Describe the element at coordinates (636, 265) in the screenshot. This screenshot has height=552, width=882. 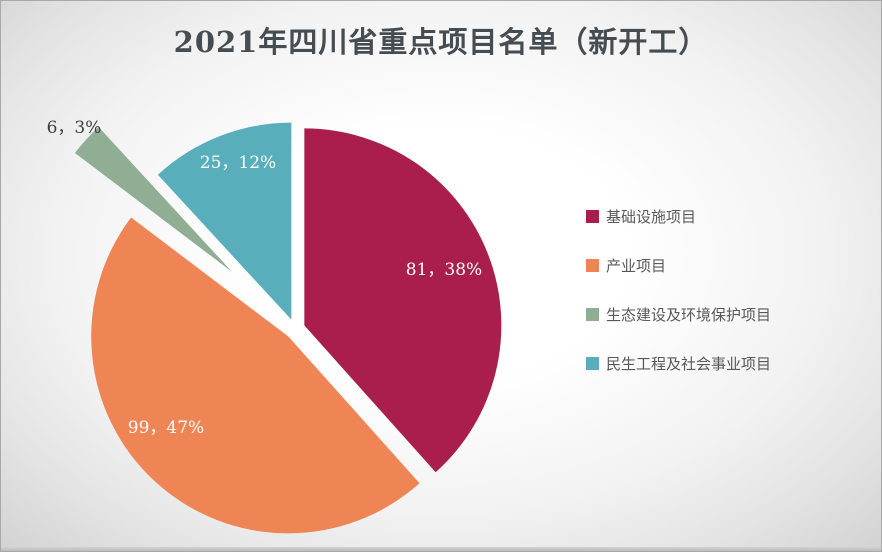
I see `legend-label: 产业项目` at that location.